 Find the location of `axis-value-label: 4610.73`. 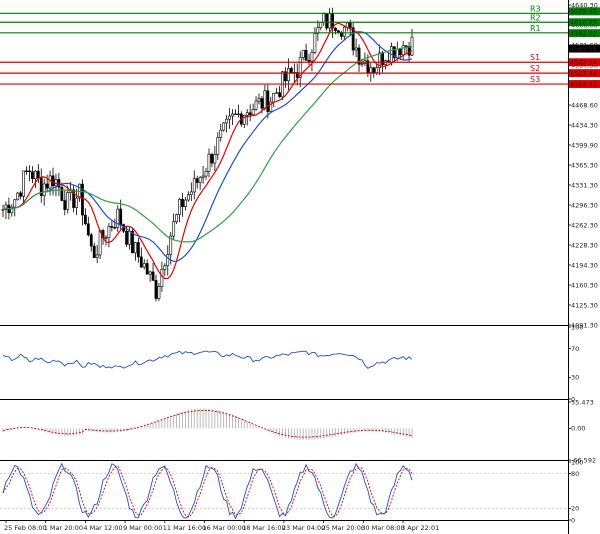

axis-value-label: 4610.73 is located at coordinates (583, 23).